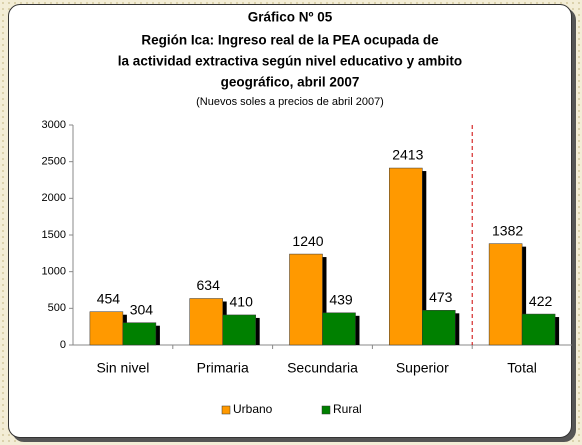 The width and height of the screenshot is (582, 445). What do you see at coordinates (290, 102) in the screenshot?
I see `chart-subtitle: (Nuevos soles a precios de abril 2007)` at bounding box center [290, 102].